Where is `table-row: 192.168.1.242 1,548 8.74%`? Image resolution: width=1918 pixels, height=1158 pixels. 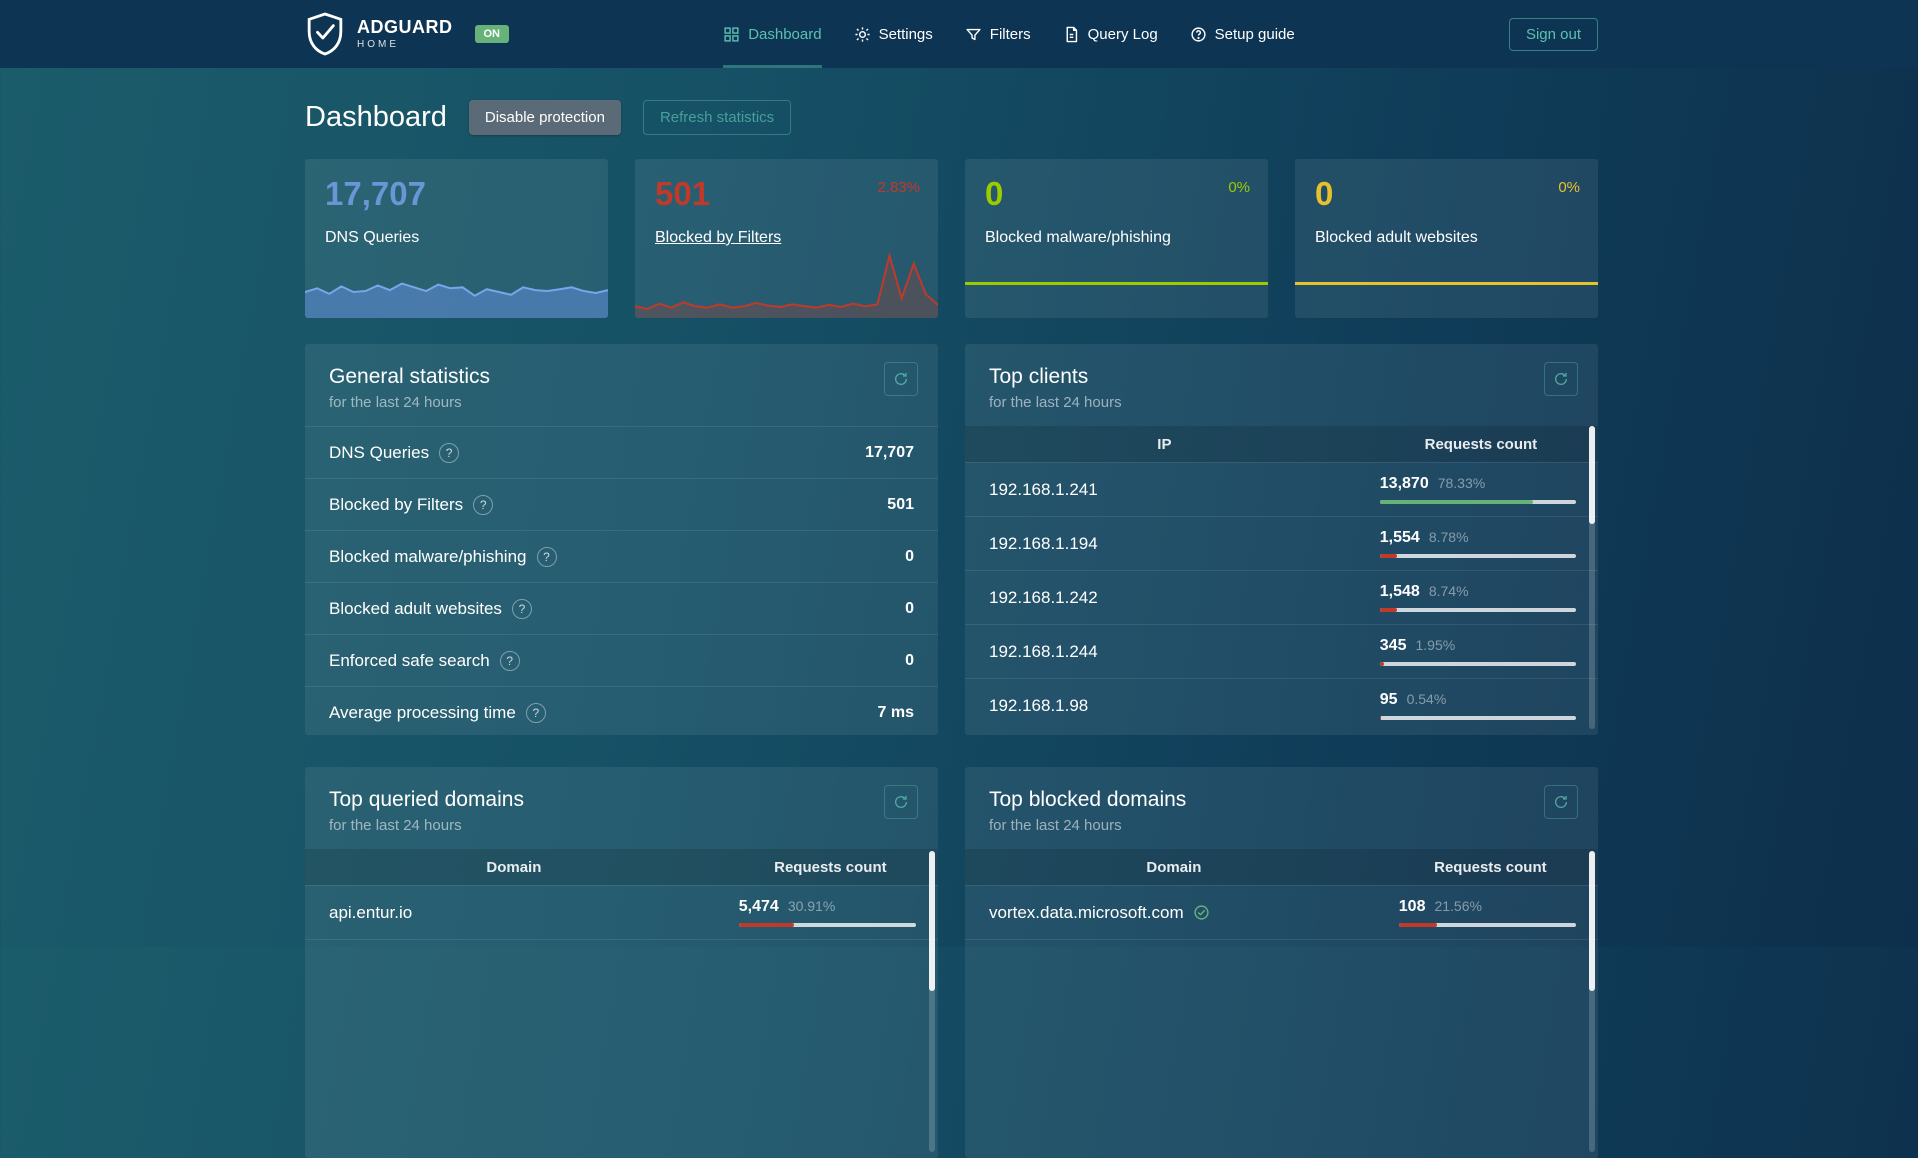
table-row: 192.168.1.242 1,548 8.74% is located at coordinates (1281, 597).